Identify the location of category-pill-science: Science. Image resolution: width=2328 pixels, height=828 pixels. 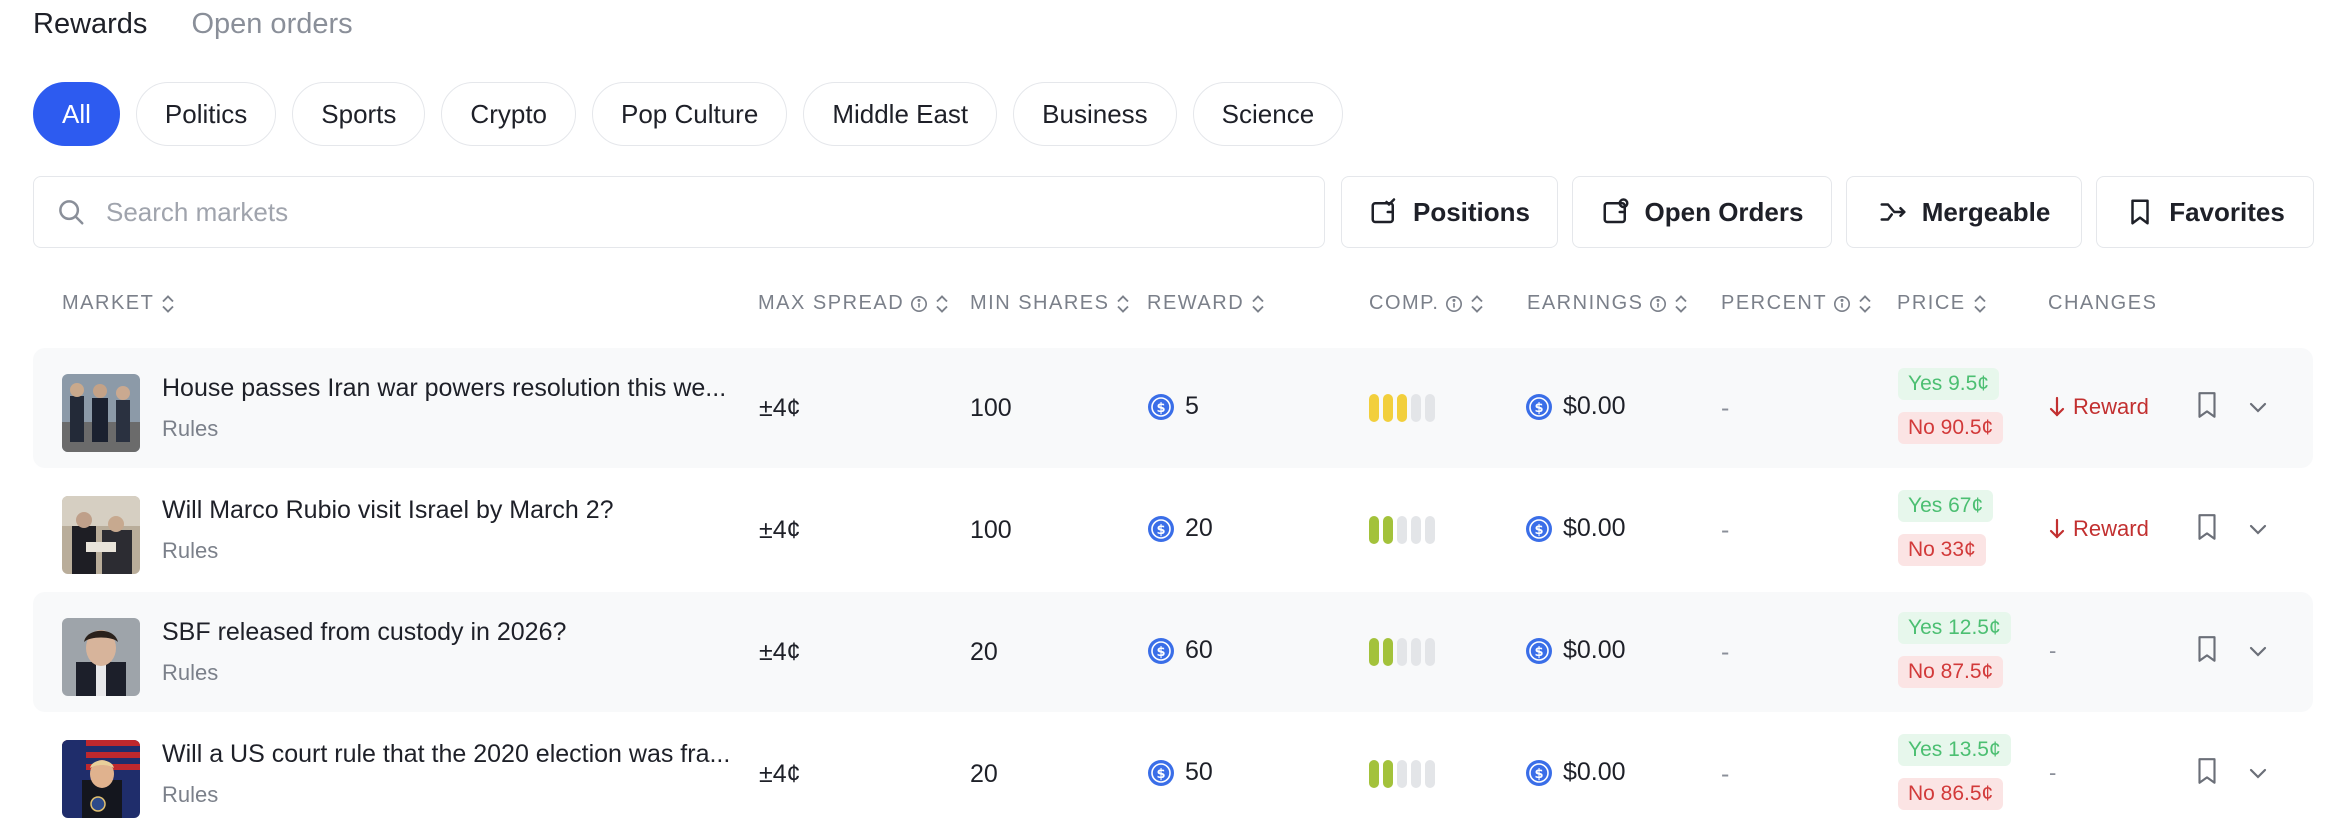
(1268, 114).